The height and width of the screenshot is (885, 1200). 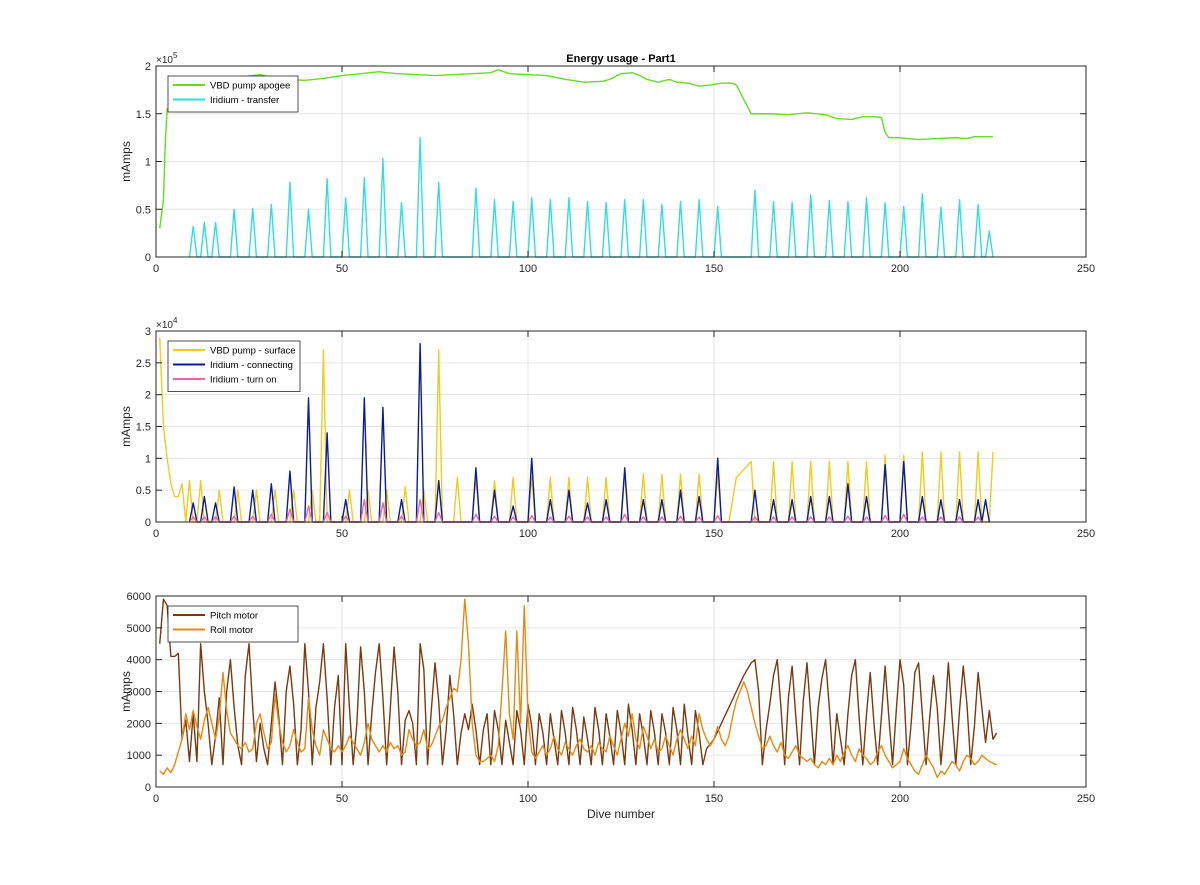 I want to click on y-exponent-label: ×10⁴, so click(x=167, y=323).